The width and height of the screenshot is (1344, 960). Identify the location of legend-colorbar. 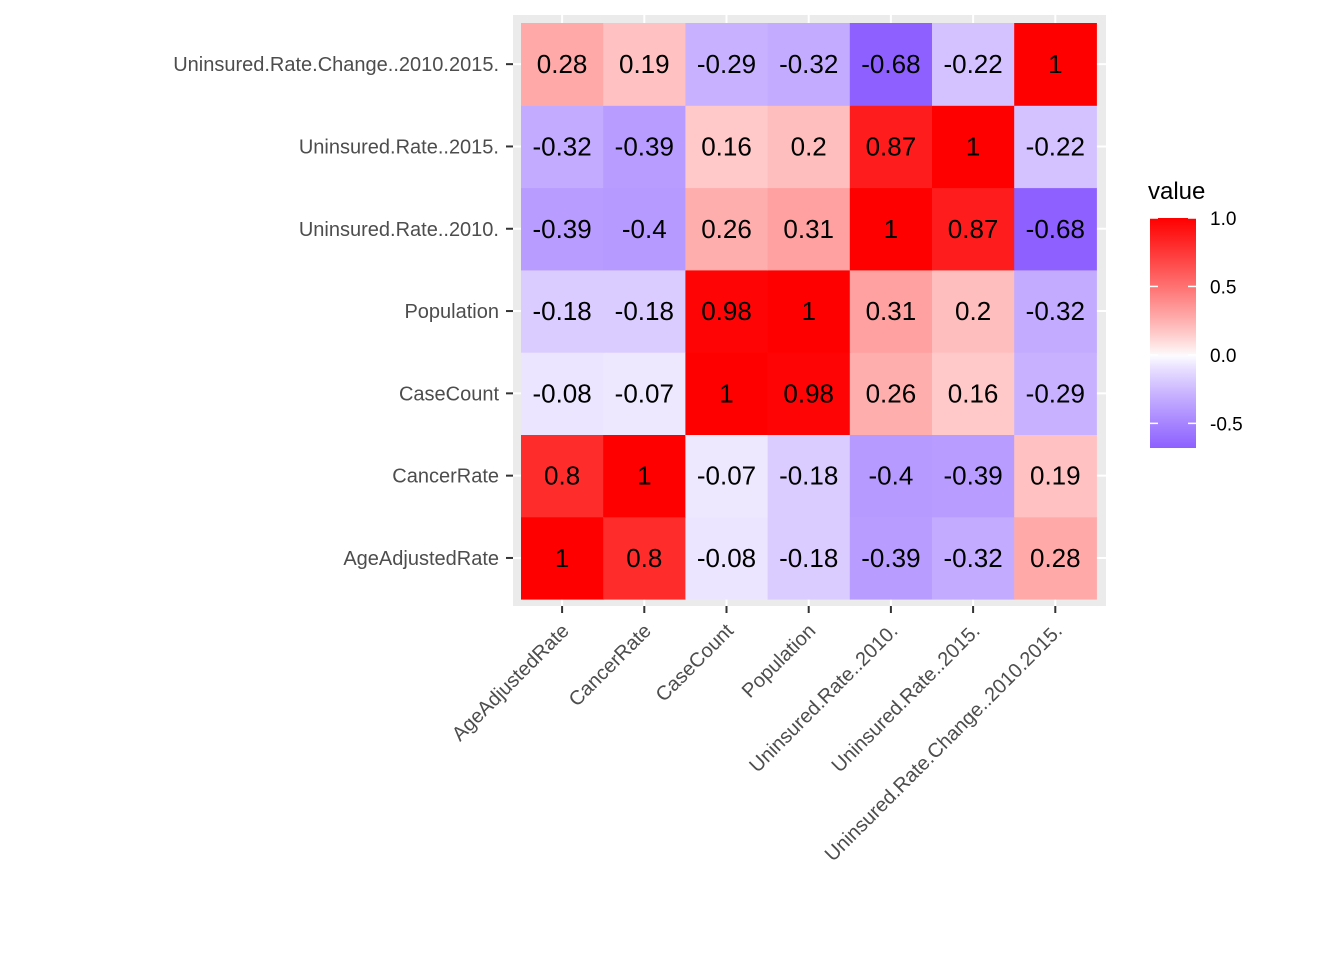
(1173, 333).